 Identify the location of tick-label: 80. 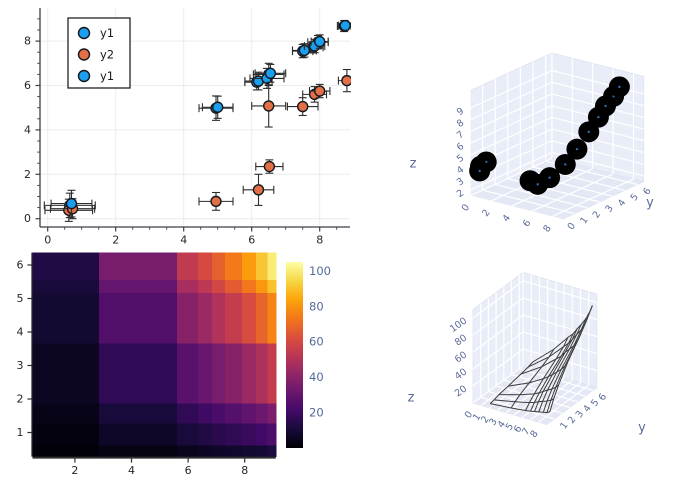
(316, 306).